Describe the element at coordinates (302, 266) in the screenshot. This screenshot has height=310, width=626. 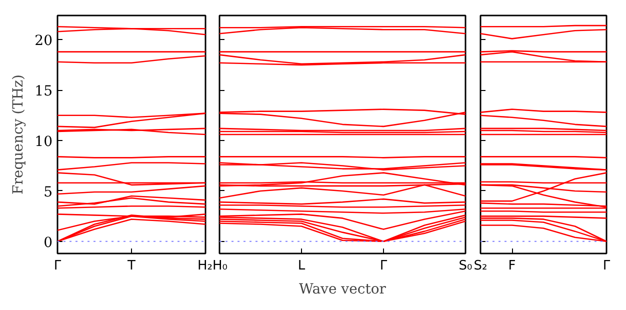
I see `x-tick-label: L` at that location.